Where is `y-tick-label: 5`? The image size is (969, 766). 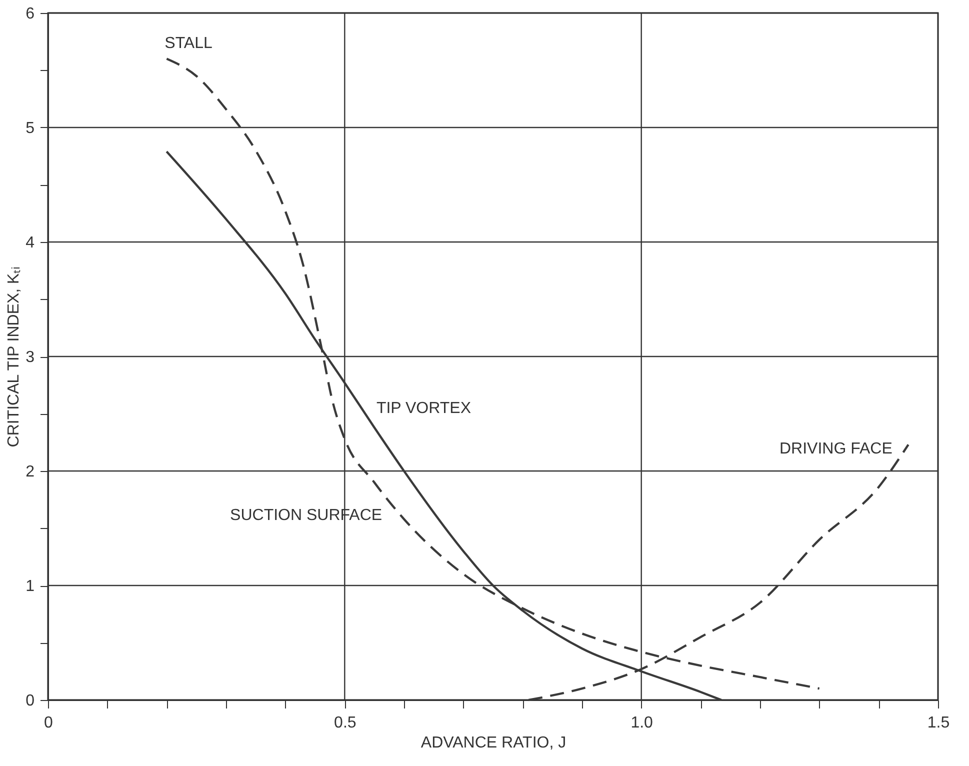 y-tick-label: 5 is located at coordinates (30, 128).